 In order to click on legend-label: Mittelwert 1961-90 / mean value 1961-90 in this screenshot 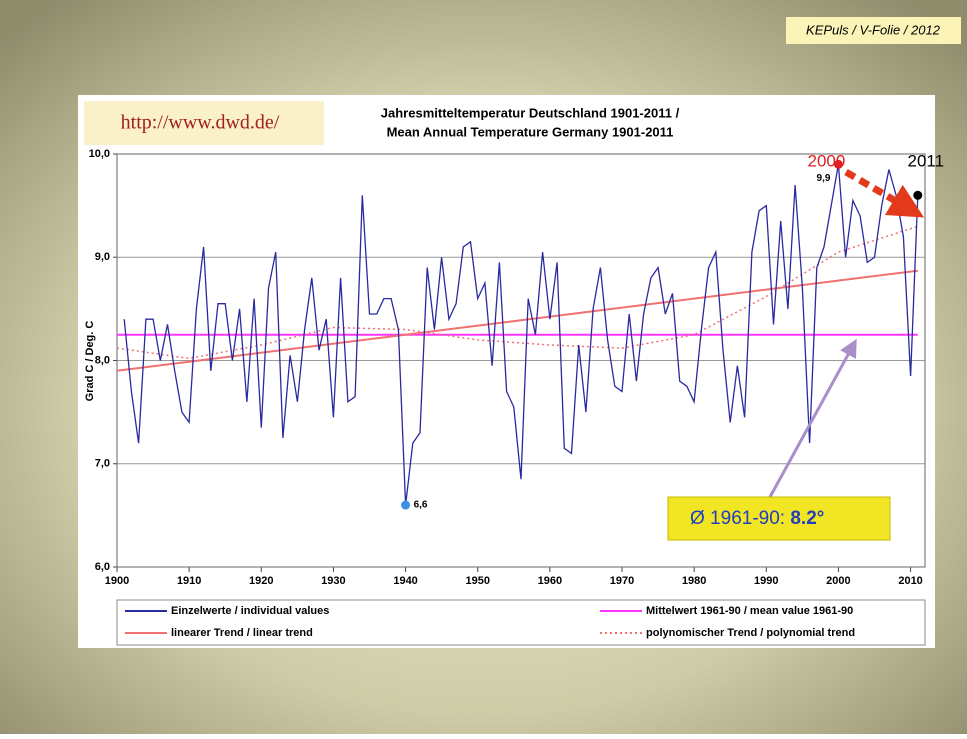, I will do `click(749, 611)`.